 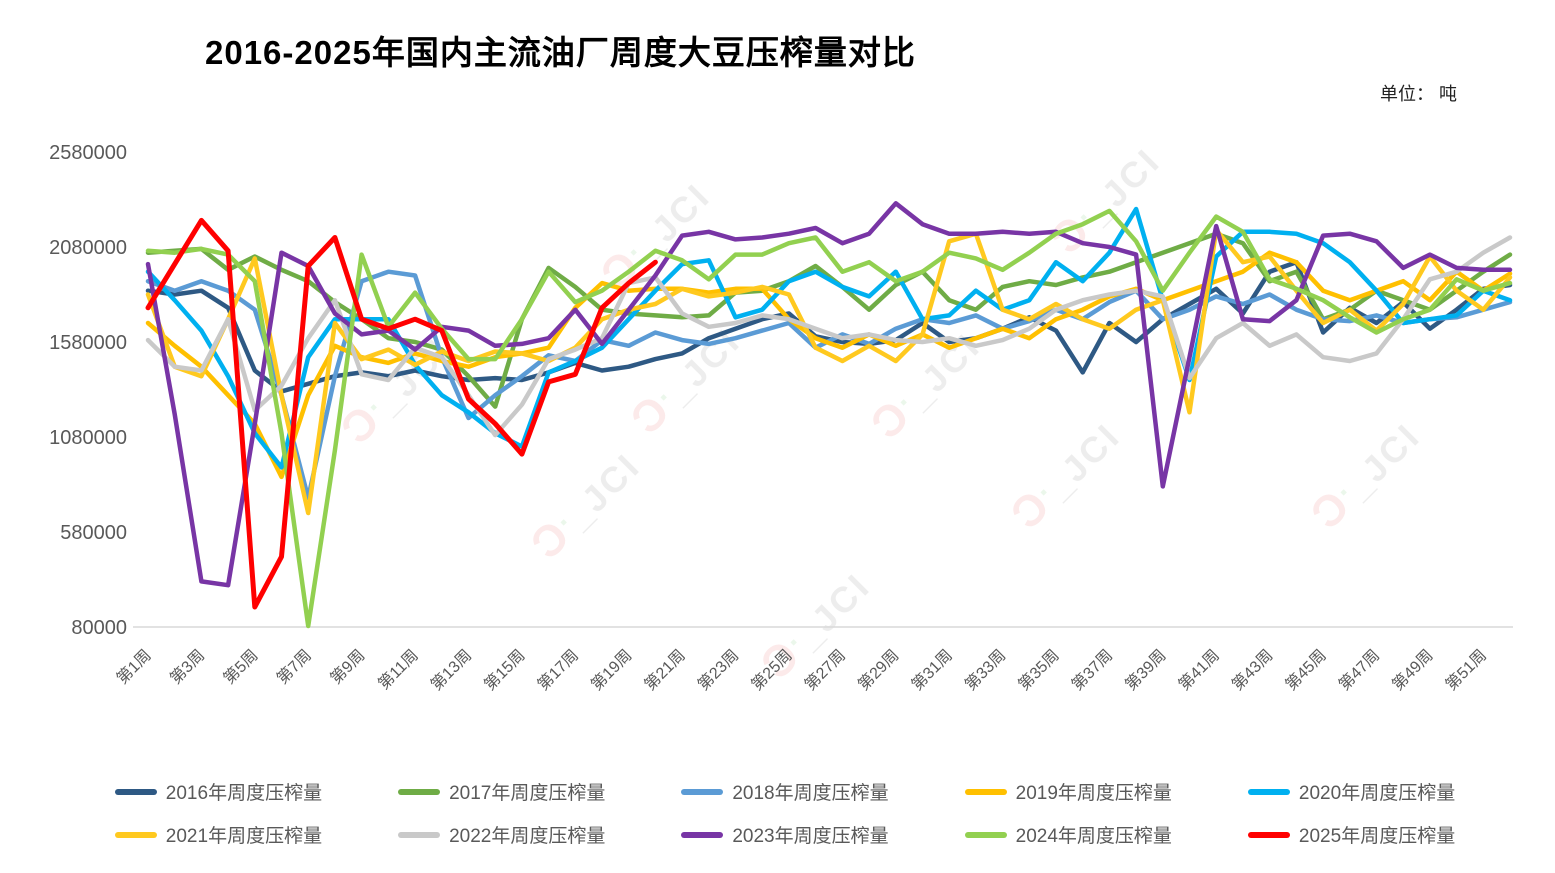 I want to click on legend-item-2018: 2018年周度压榨量, so click(x=785, y=791).